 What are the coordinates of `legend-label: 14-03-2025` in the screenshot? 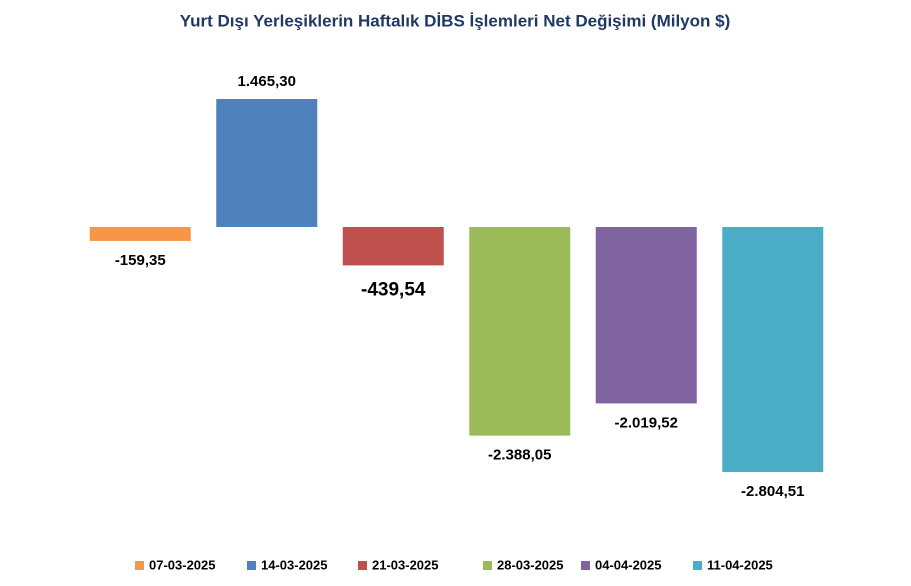 It's located at (294, 564).